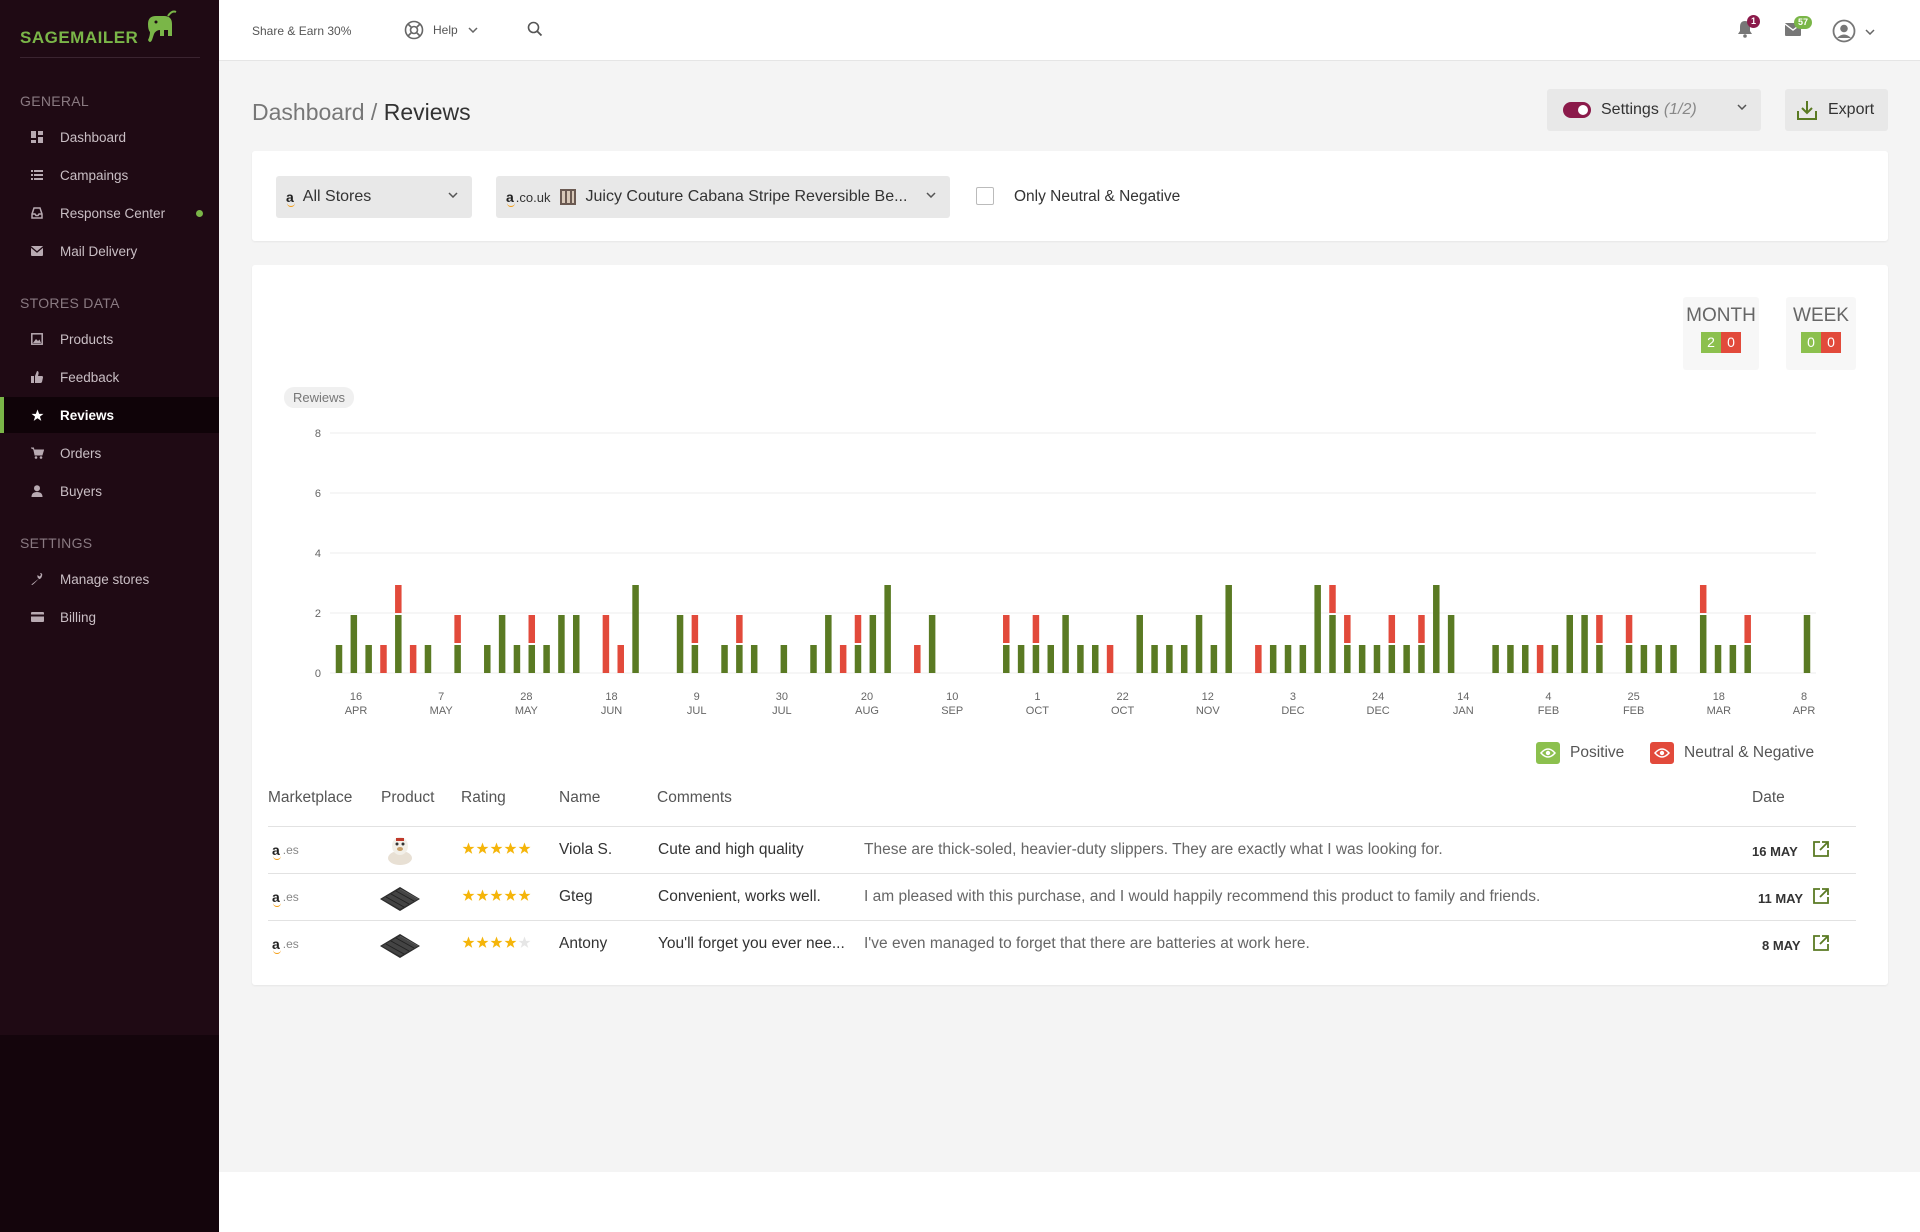 The width and height of the screenshot is (1920, 1232). What do you see at coordinates (109, 453) in the screenshot?
I see `sidebar-item-orders: Orders` at bounding box center [109, 453].